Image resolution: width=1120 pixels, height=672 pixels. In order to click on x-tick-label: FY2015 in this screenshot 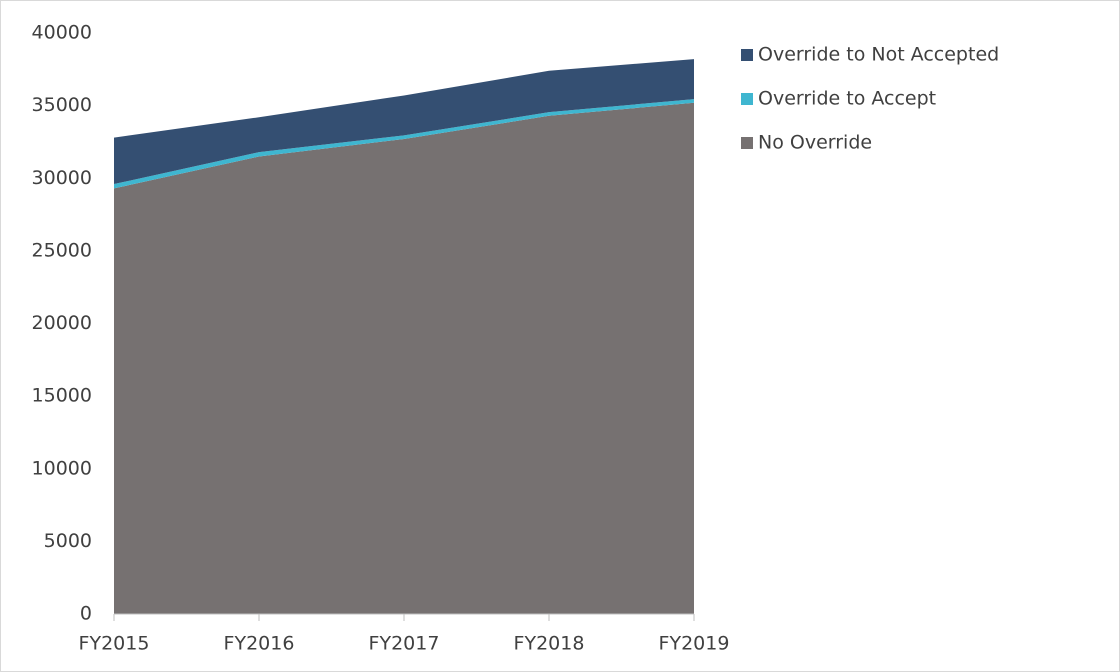, I will do `click(114, 644)`.